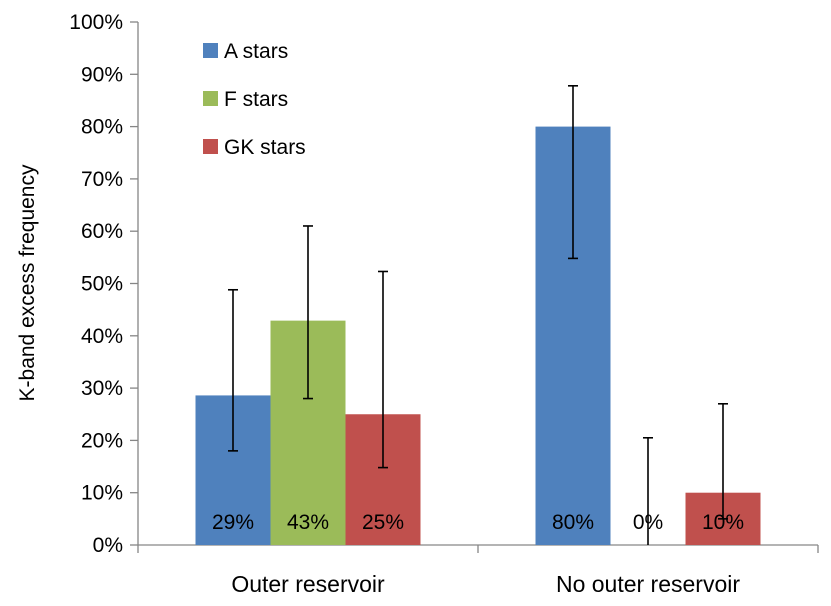  I want to click on y-tick-label: 0%, so click(108, 545).